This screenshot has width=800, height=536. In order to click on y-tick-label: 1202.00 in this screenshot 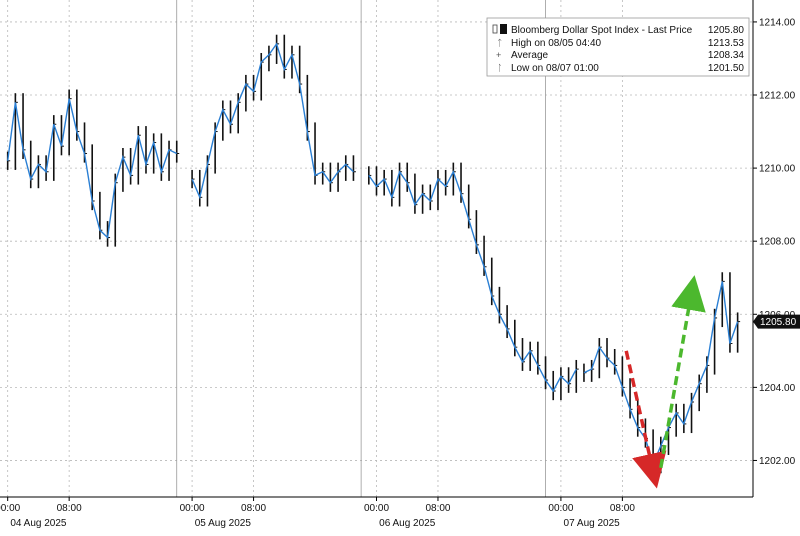, I will do `click(777, 461)`.